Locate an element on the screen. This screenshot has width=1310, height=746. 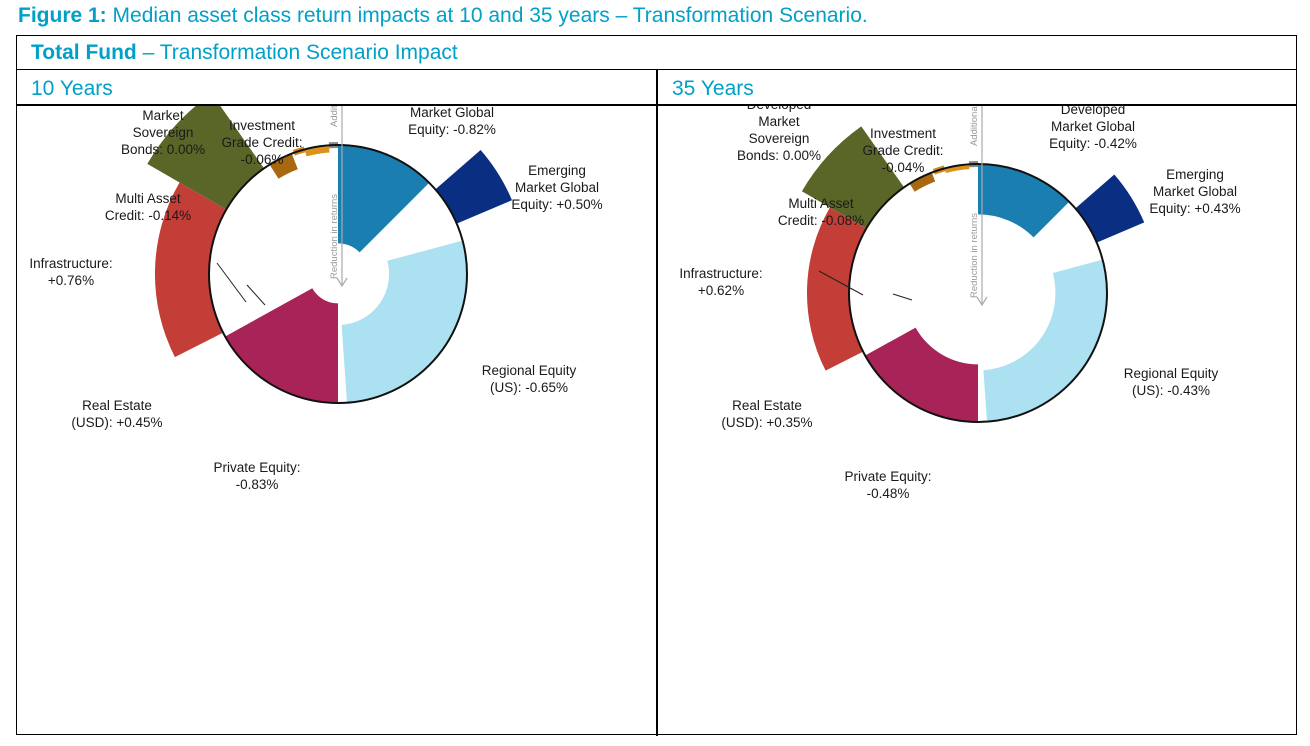
table-title-rest: – Transformation Scenario Impact is located at coordinates (297, 52).